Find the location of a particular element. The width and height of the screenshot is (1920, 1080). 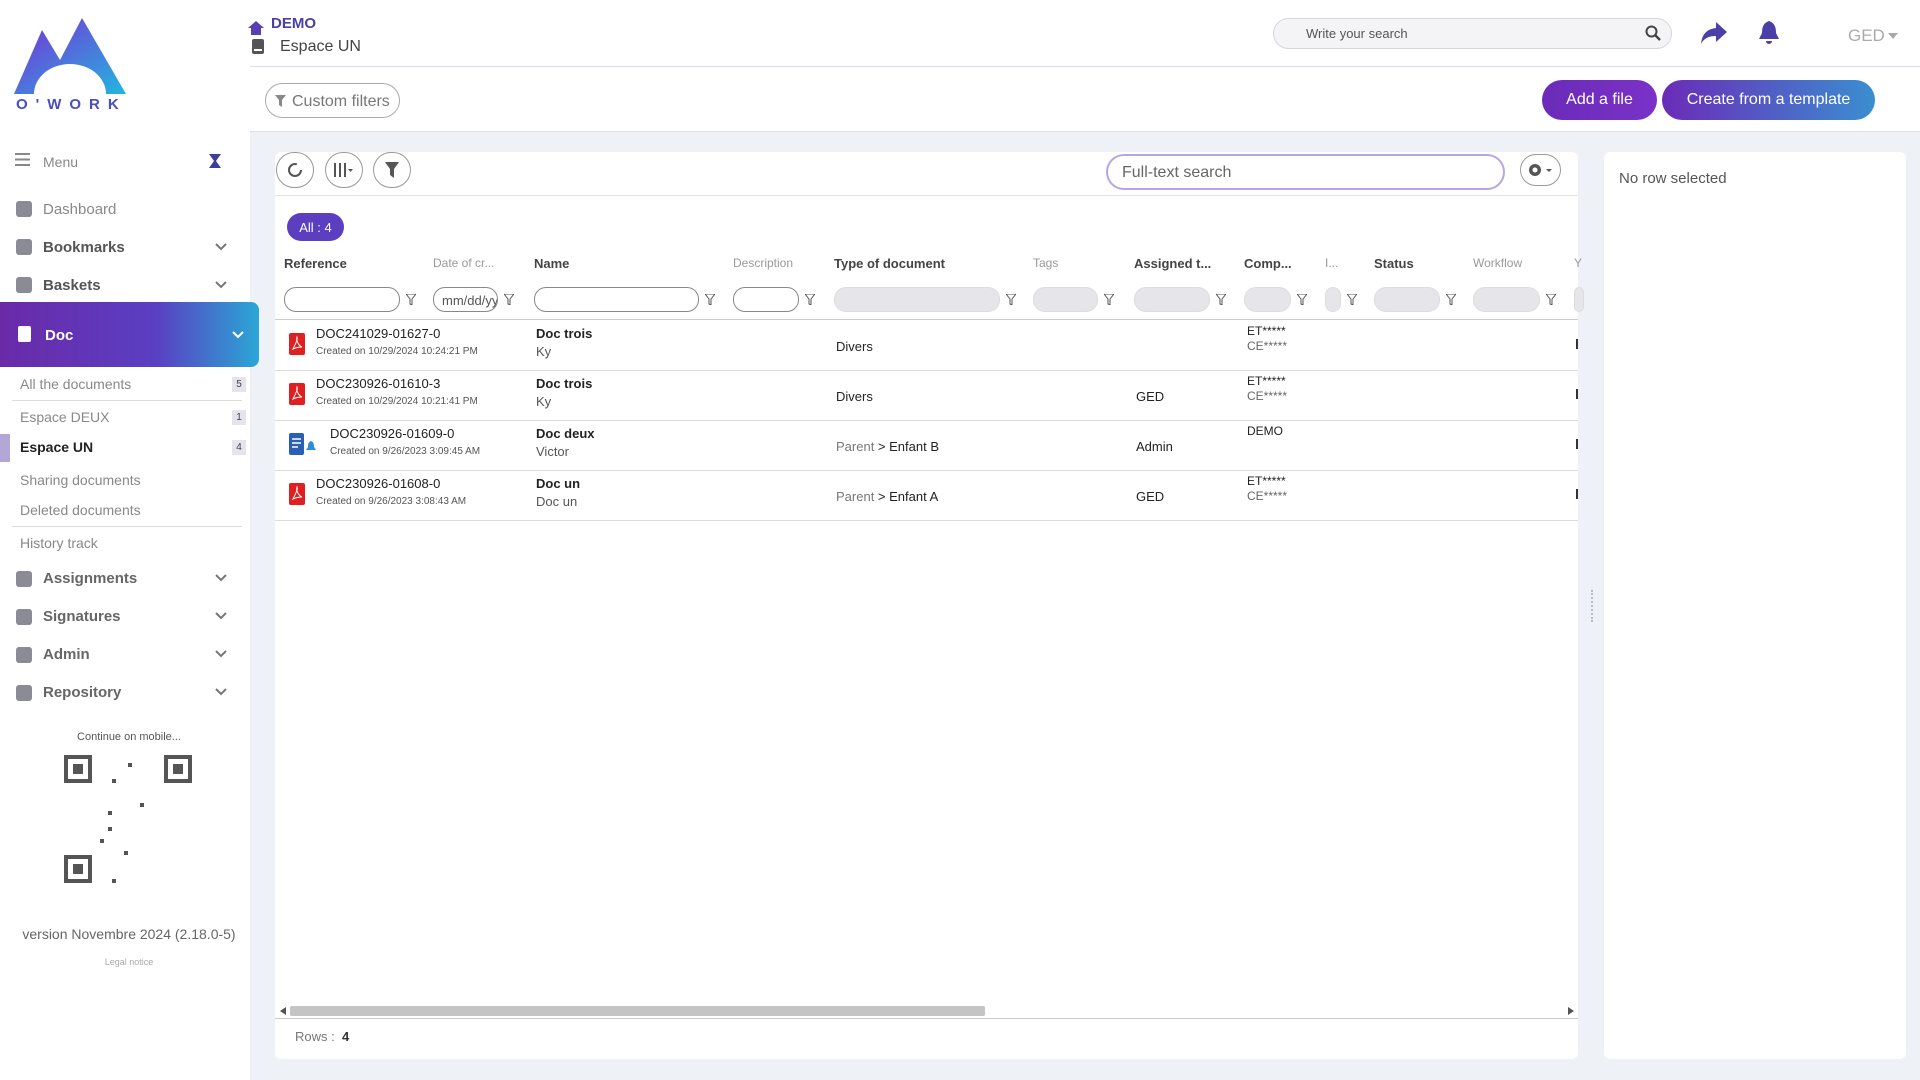

scrollbar-thumb is located at coordinates (637, 1011).